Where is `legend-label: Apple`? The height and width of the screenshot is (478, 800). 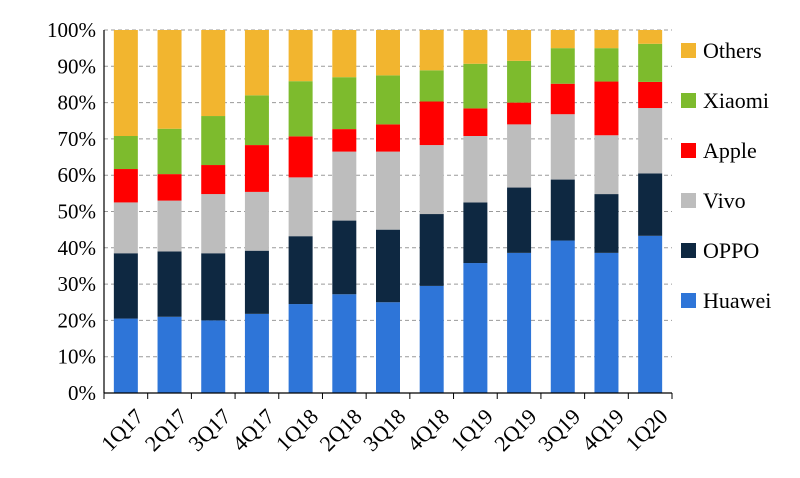 legend-label: Apple is located at coordinates (730, 150).